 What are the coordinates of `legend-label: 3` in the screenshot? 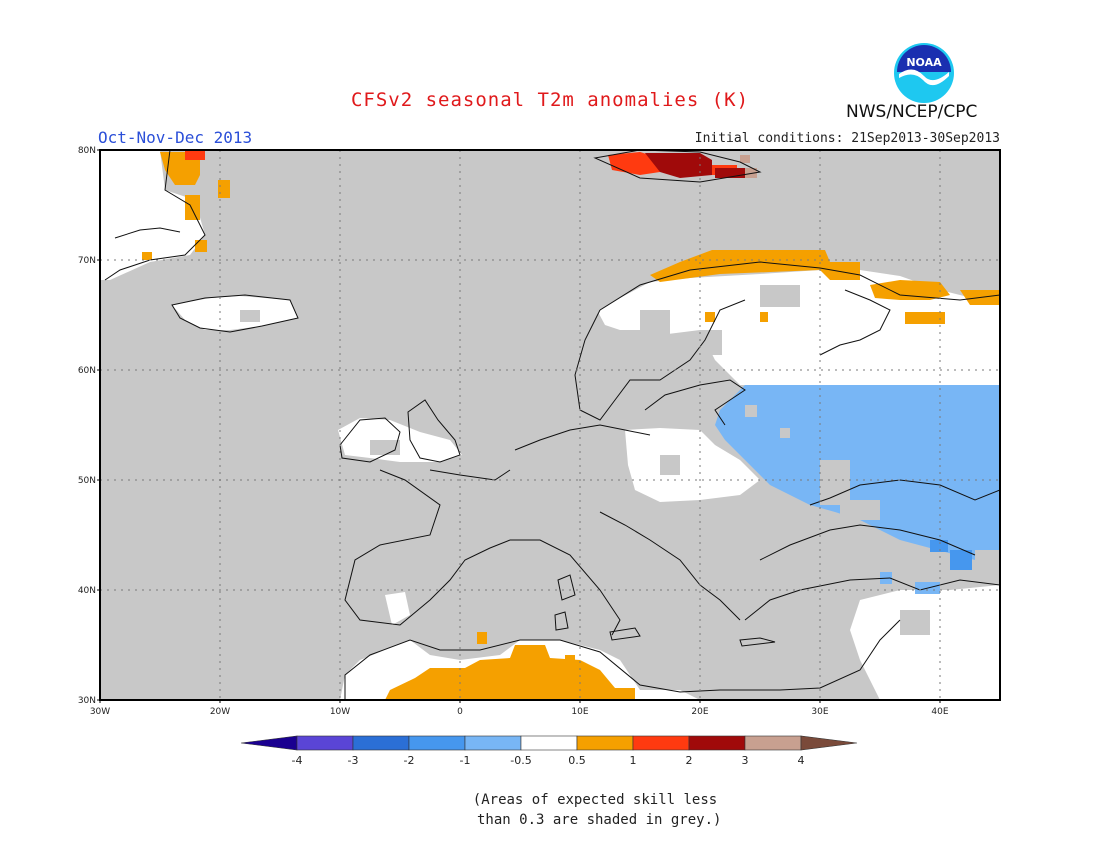 It's located at (745, 760).